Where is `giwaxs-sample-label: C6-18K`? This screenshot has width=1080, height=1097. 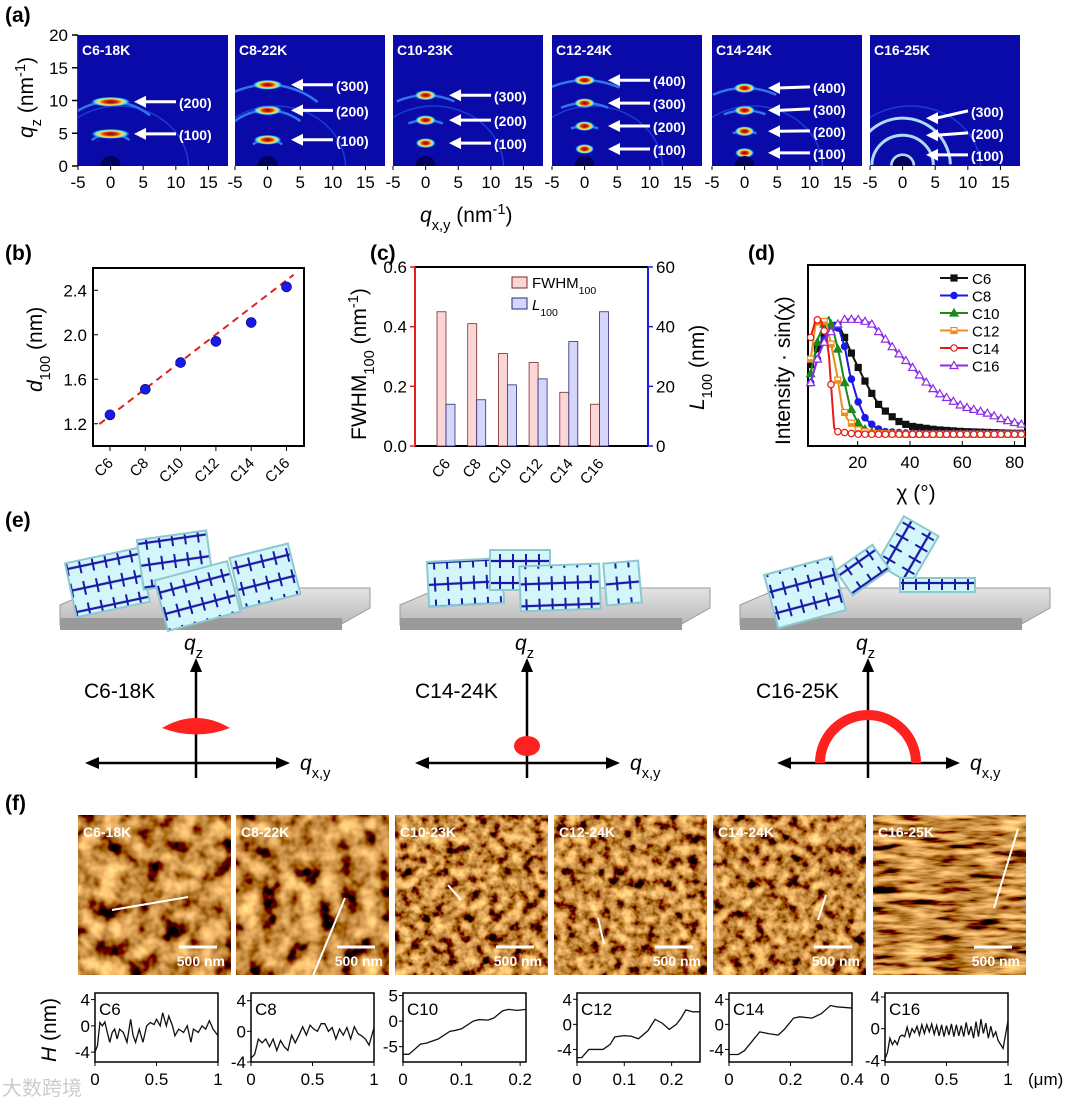
giwaxs-sample-label: C6-18K is located at coordinates (106, 50).